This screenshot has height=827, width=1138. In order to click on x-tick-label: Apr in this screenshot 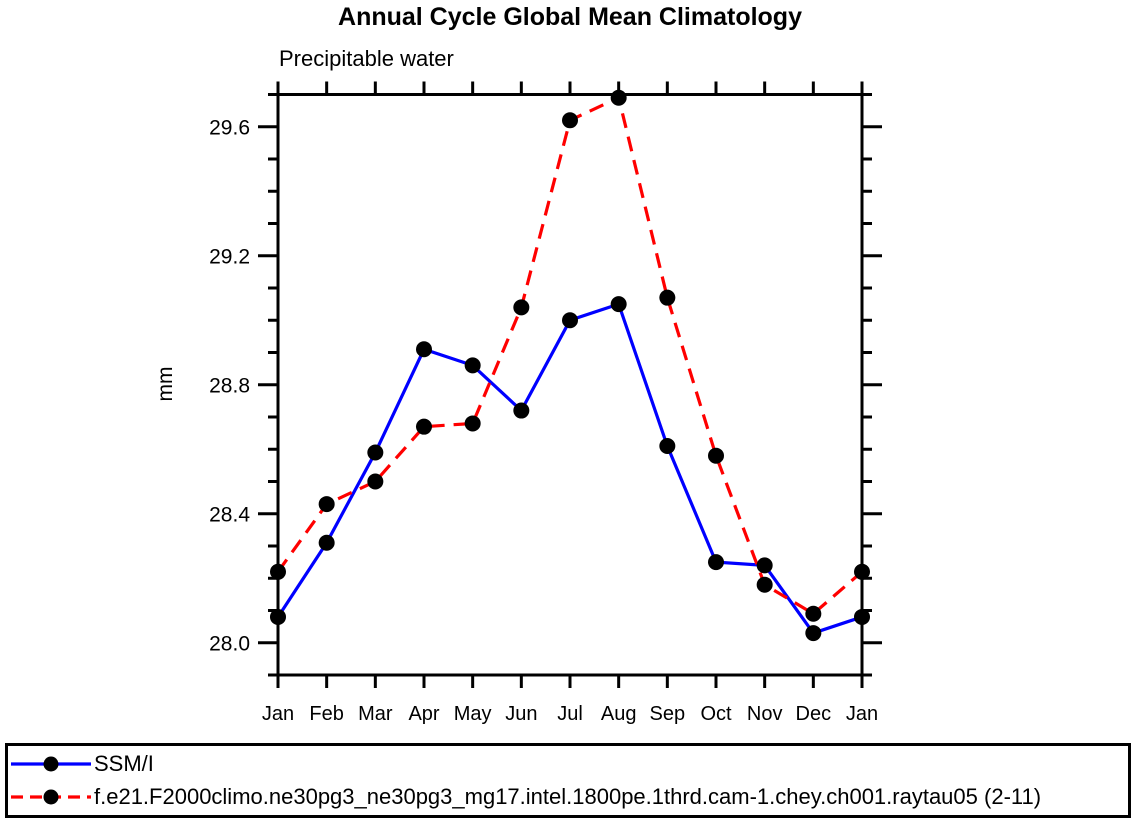, I will do `click(423, 714)`.